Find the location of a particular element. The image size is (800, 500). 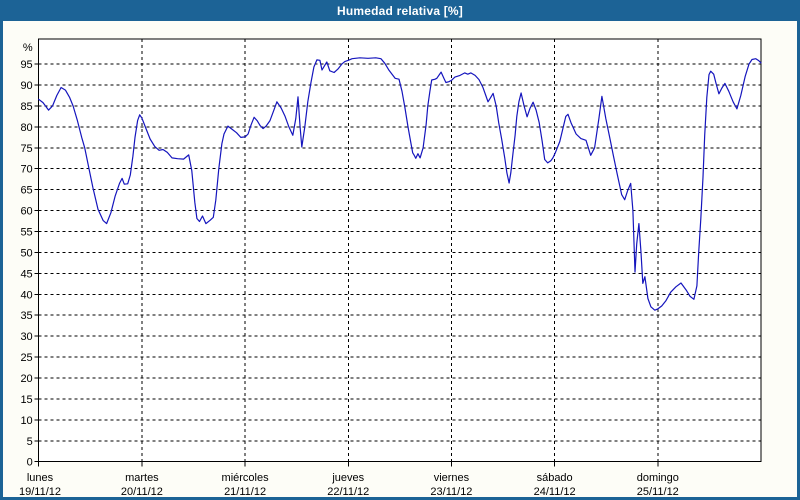

svg-text: 70 is located at coordinates (26, 170).